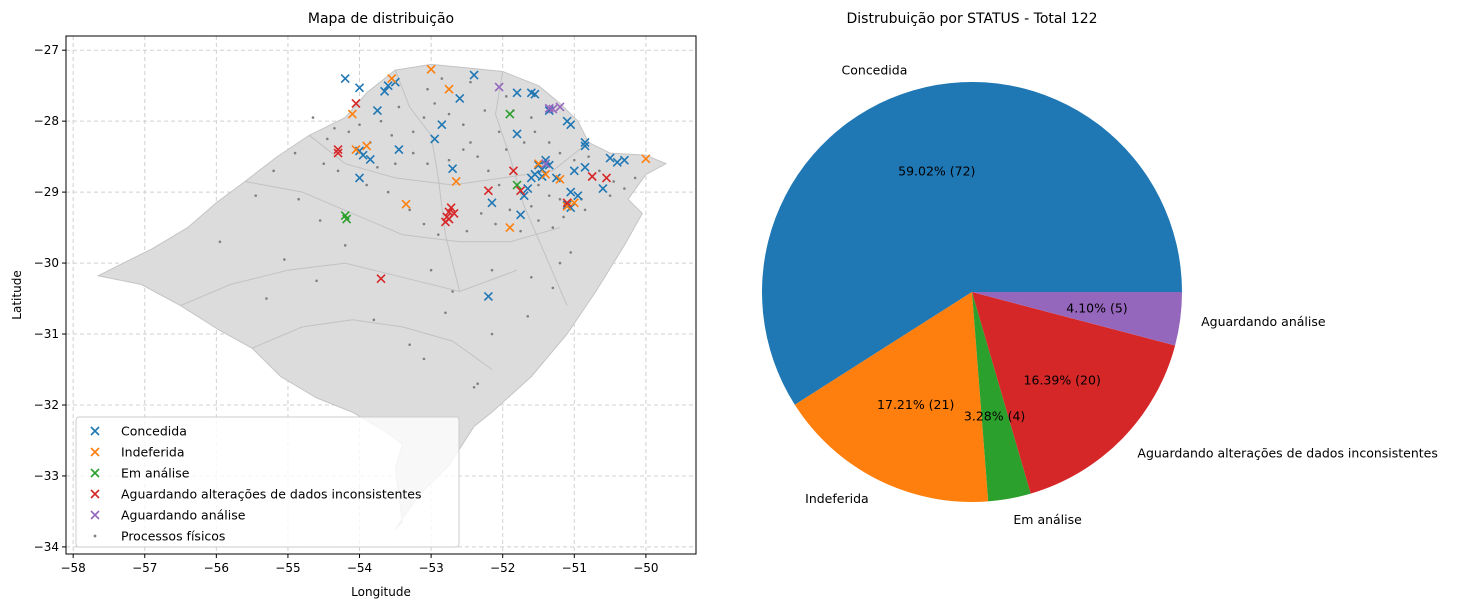  What do you see at coordinates (359, 564) in the screenshot?
I see `map-x-ticks: −58 −57 −56 −55 −54 −53 −52 −51 −50` at bounding box center [359, 564].